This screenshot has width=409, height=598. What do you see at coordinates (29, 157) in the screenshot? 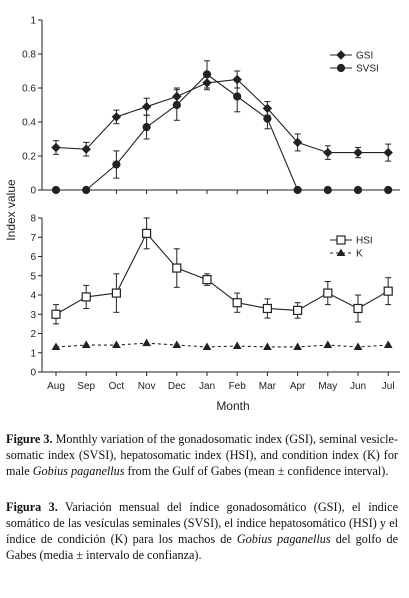
I see `y-tick-label: 0.2` at bounding box center [29, 157].